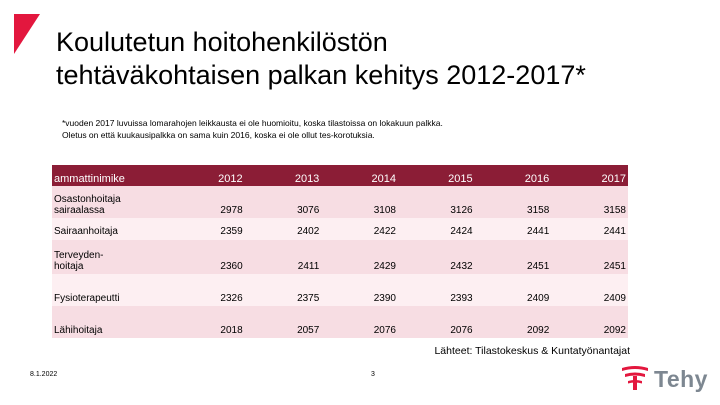  What do you see at coordinates (231, 330) in the screenshot?
I see `table-cell: 2018` at bounding box center [231, 330].